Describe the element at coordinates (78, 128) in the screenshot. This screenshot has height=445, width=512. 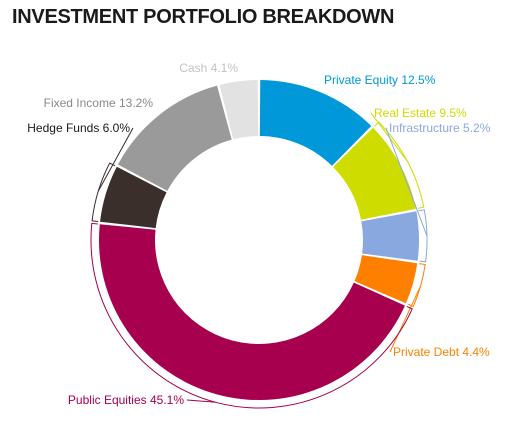
I see `label-hedge-funds: Hedge Funds 6.0%` at that location.